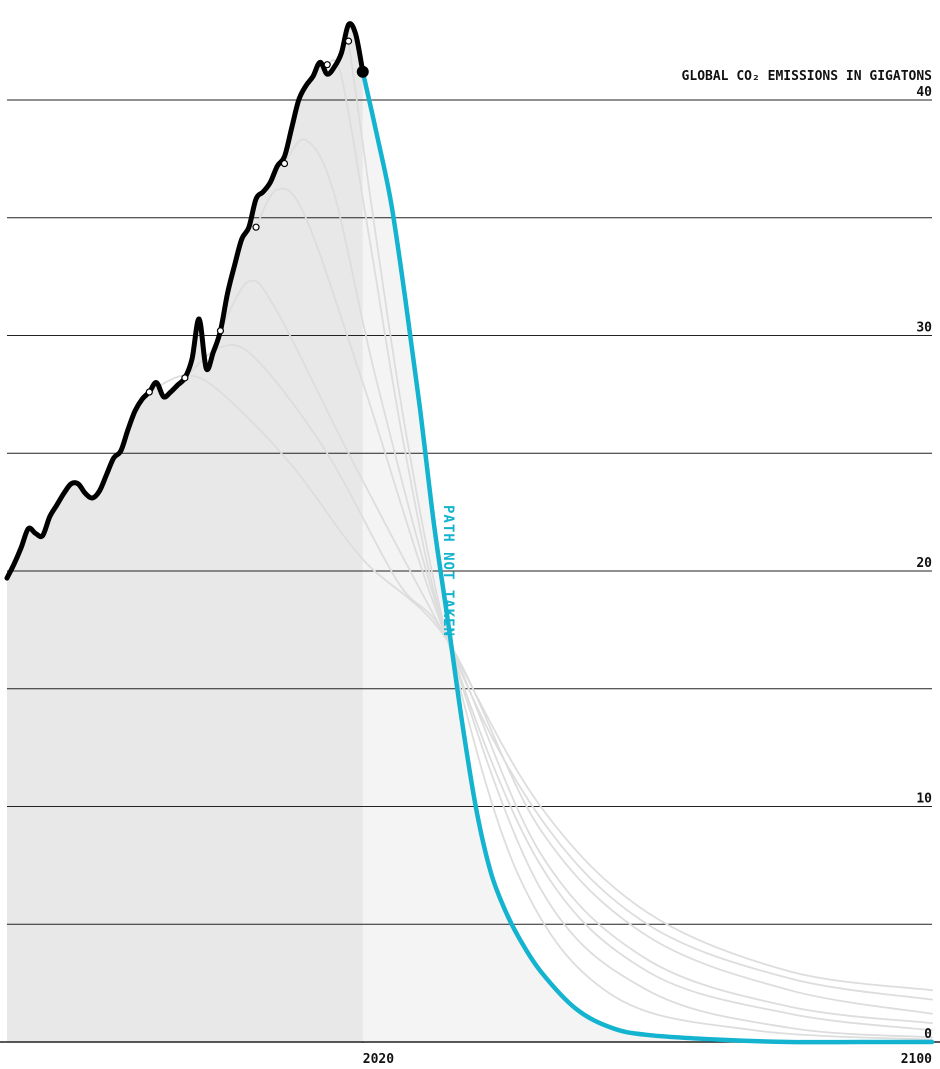 Image resolution: width=940 pixels, height=1069 pixels. What do you see at coordinates (916, 1059) in the screenshot?
I see `x-tick-label: 2100` at bounding box center [916, 1059].